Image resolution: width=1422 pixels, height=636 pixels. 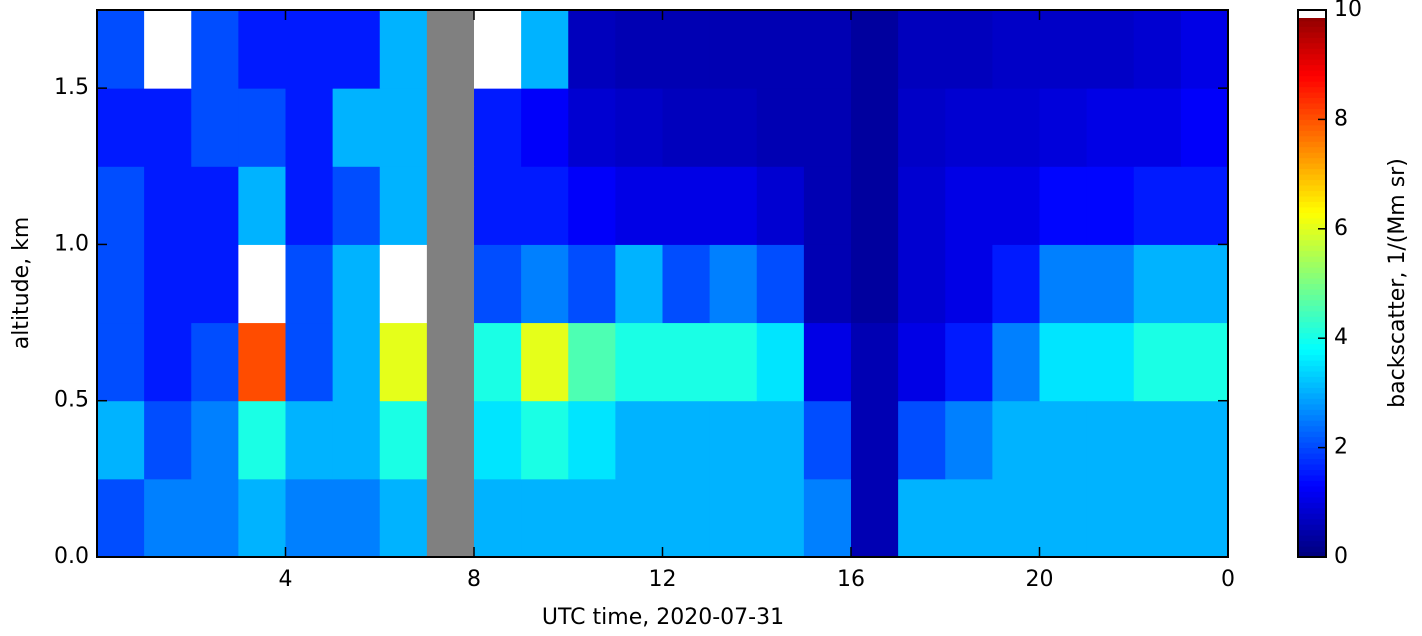 What do you see at coordinates (1312, 284) in the screenshot?
I see `colorbar` at bounding box center [1312, 284].